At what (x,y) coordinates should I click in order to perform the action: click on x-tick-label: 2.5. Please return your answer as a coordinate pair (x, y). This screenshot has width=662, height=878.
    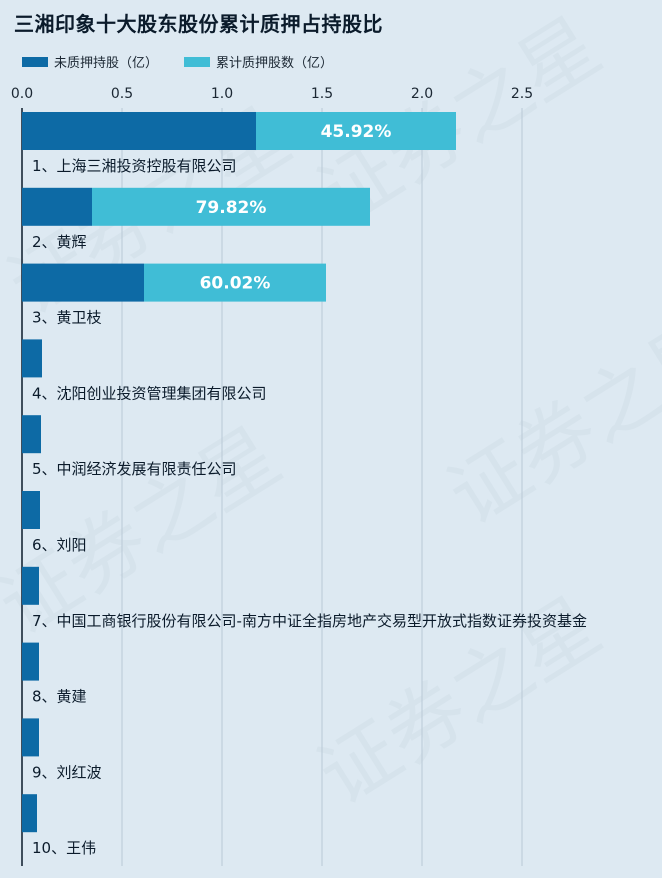
    Looking at the image, I should click on (522, 94).